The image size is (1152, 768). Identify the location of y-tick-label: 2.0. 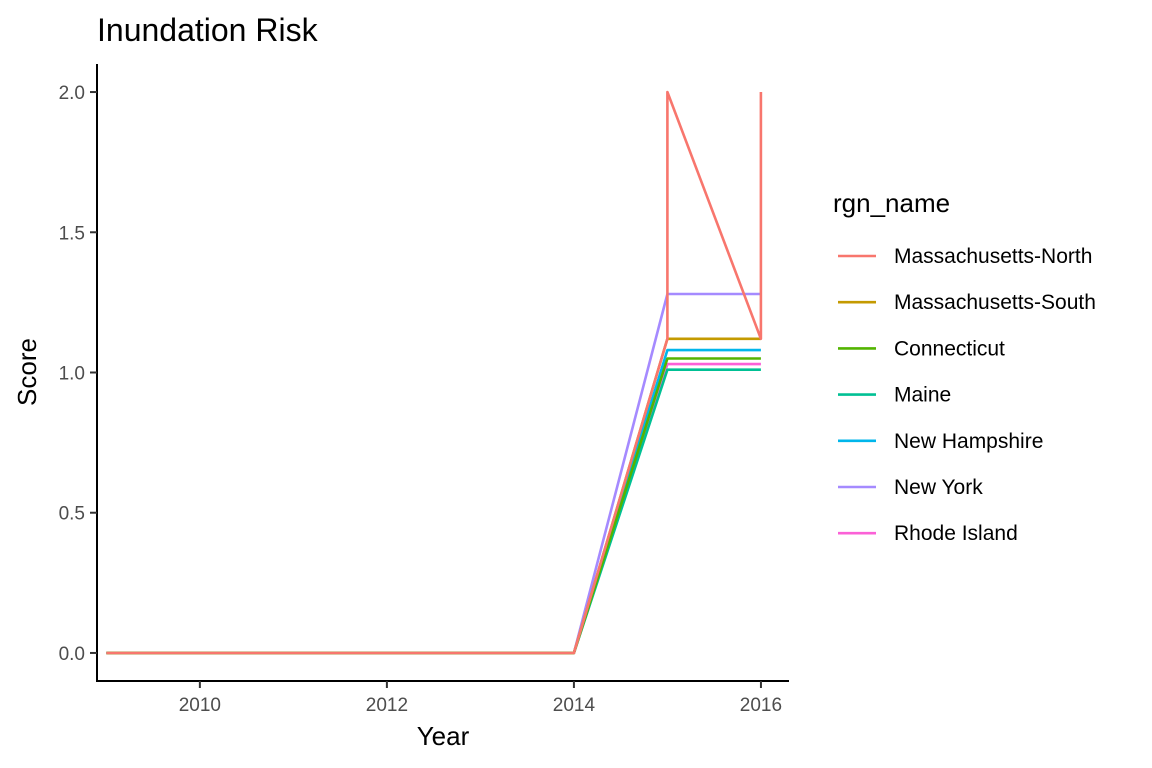
(72, 93).